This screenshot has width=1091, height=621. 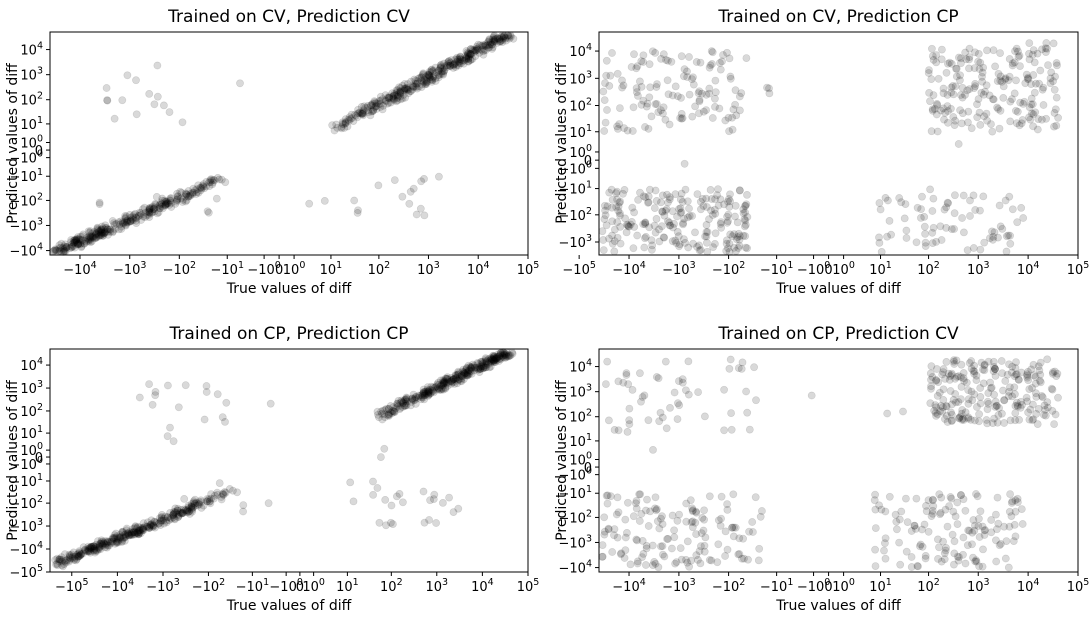 I want to click on y-tick-label: 10⁴, so click(x=31, y=365).